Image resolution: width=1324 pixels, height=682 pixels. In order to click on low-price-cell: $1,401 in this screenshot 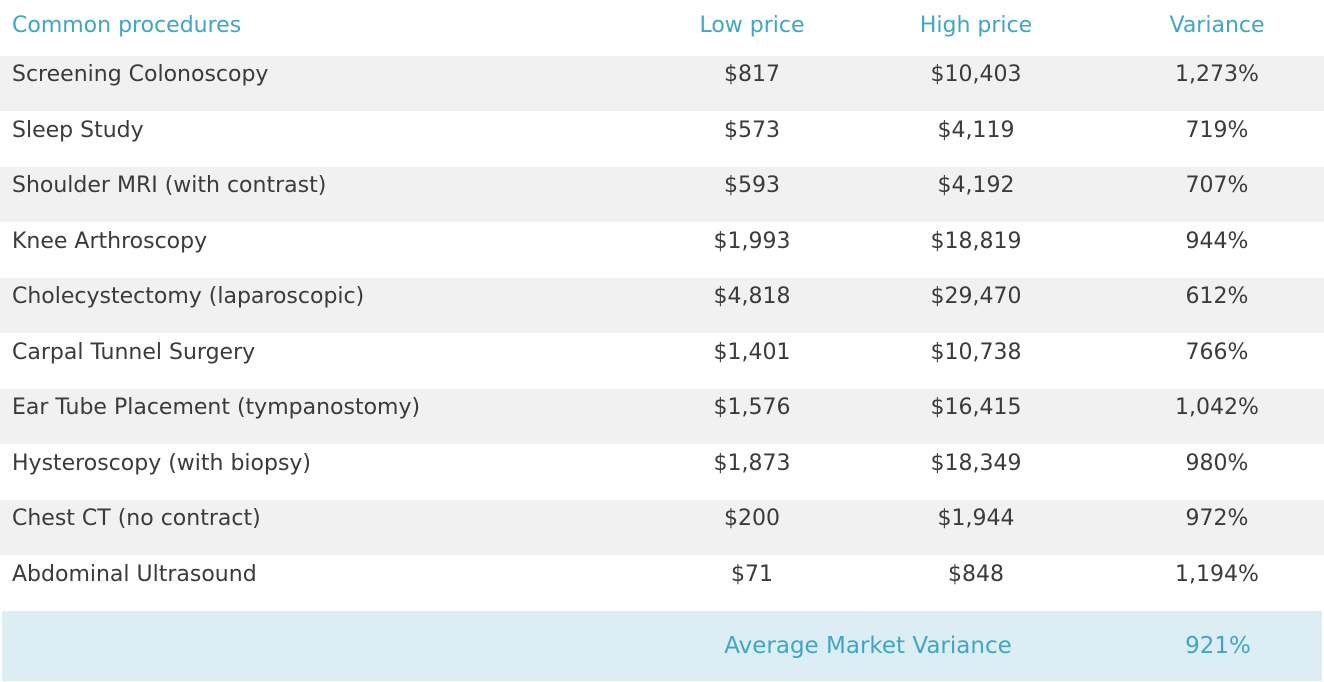, I will do `click(752, 352)`.